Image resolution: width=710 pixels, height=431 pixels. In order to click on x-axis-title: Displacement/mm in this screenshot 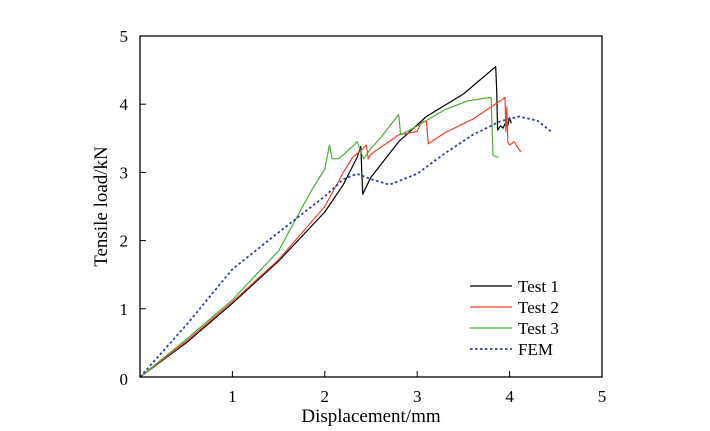, I will do `click(371, 416)`.